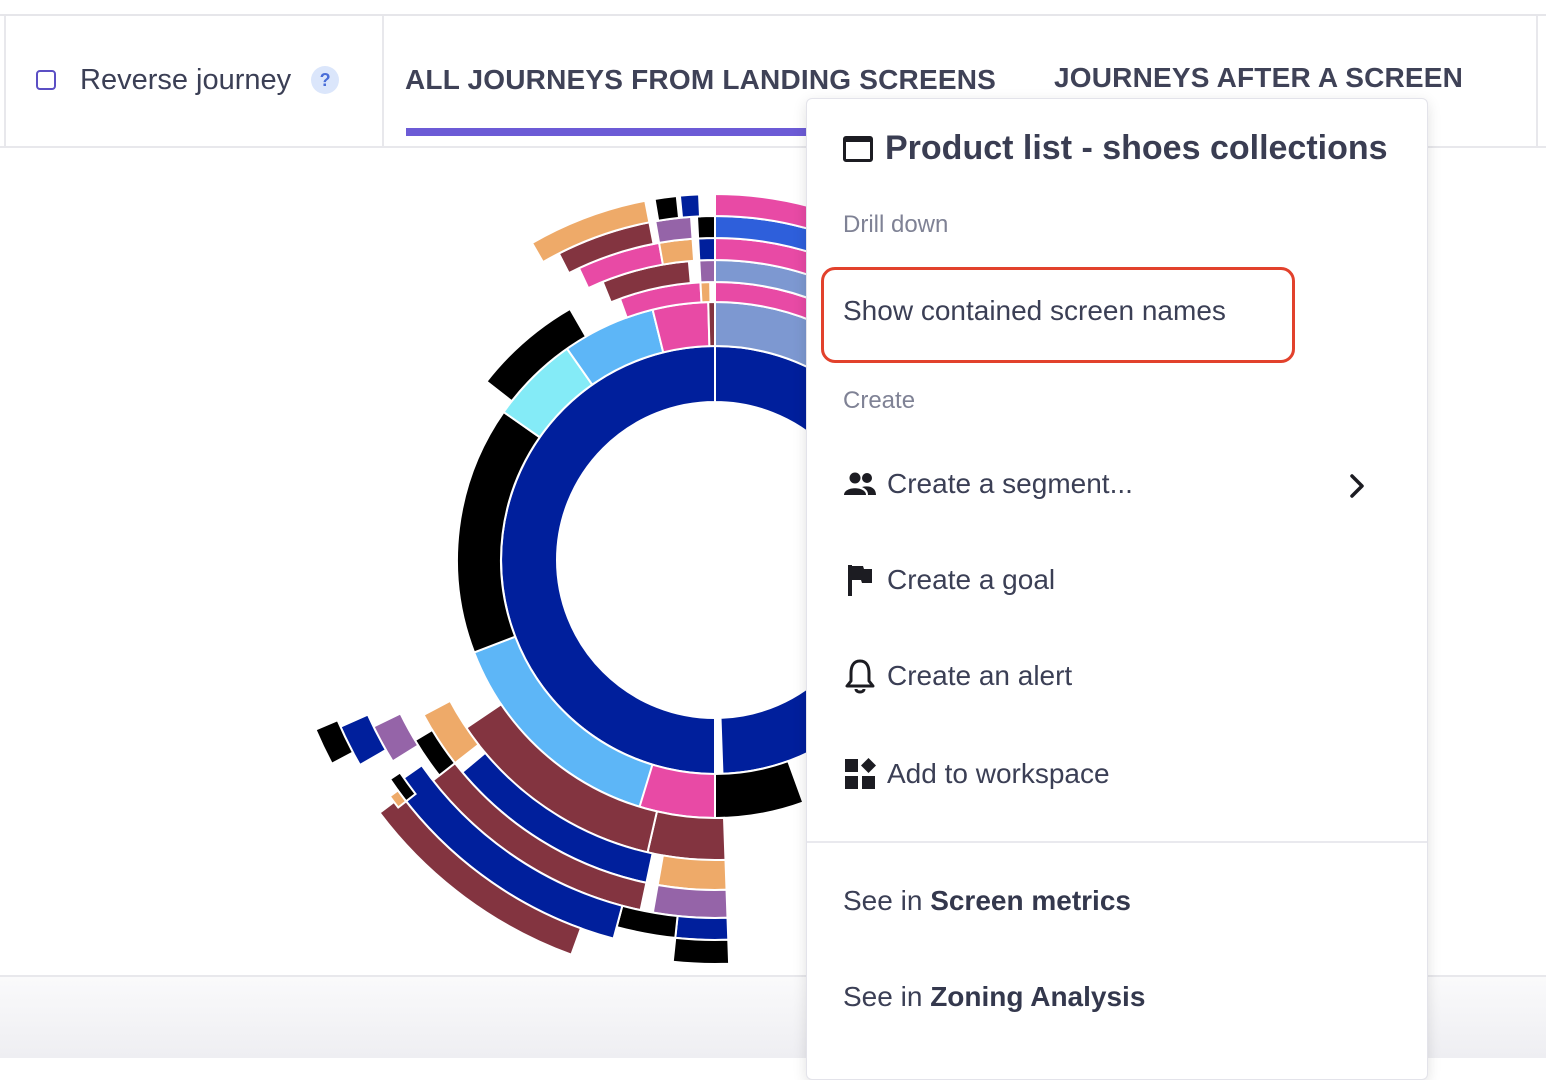 The image size is (1546, 1080). I want to click on highlight-annotation, so click(1058, 315).